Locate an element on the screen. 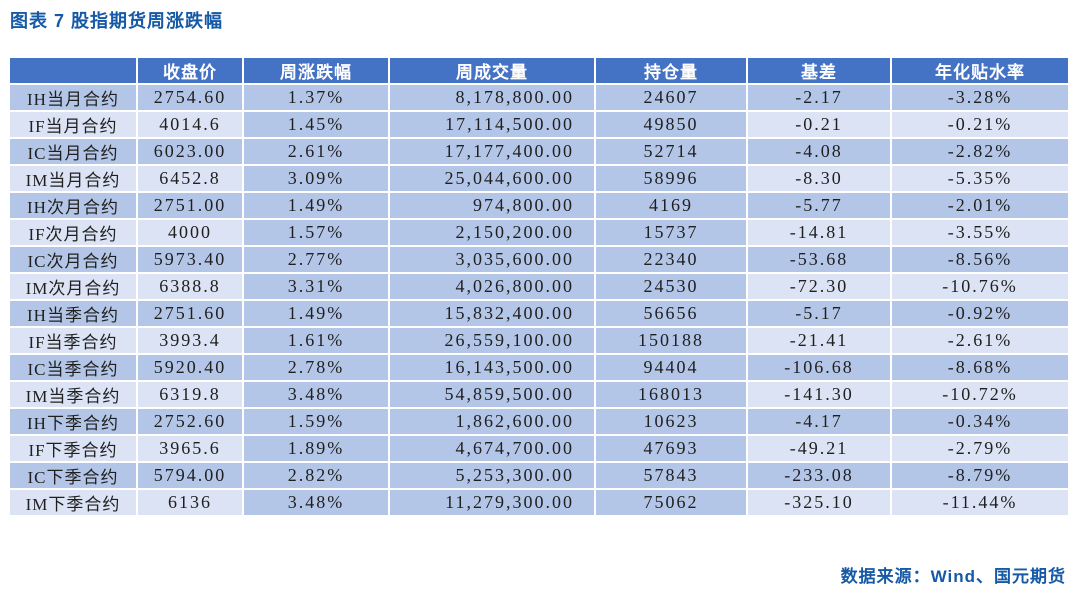  cell-close: 4000 is located at coordinates (190, 232).